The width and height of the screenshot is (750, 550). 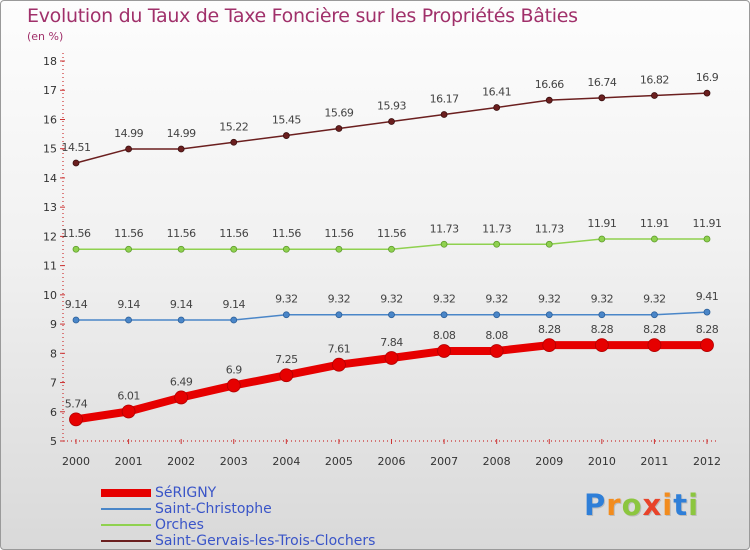 What do you see at coordinates (50, 295) in the screenshot?
I see `y-tick-label: 10` at bounding box center [50, 295].